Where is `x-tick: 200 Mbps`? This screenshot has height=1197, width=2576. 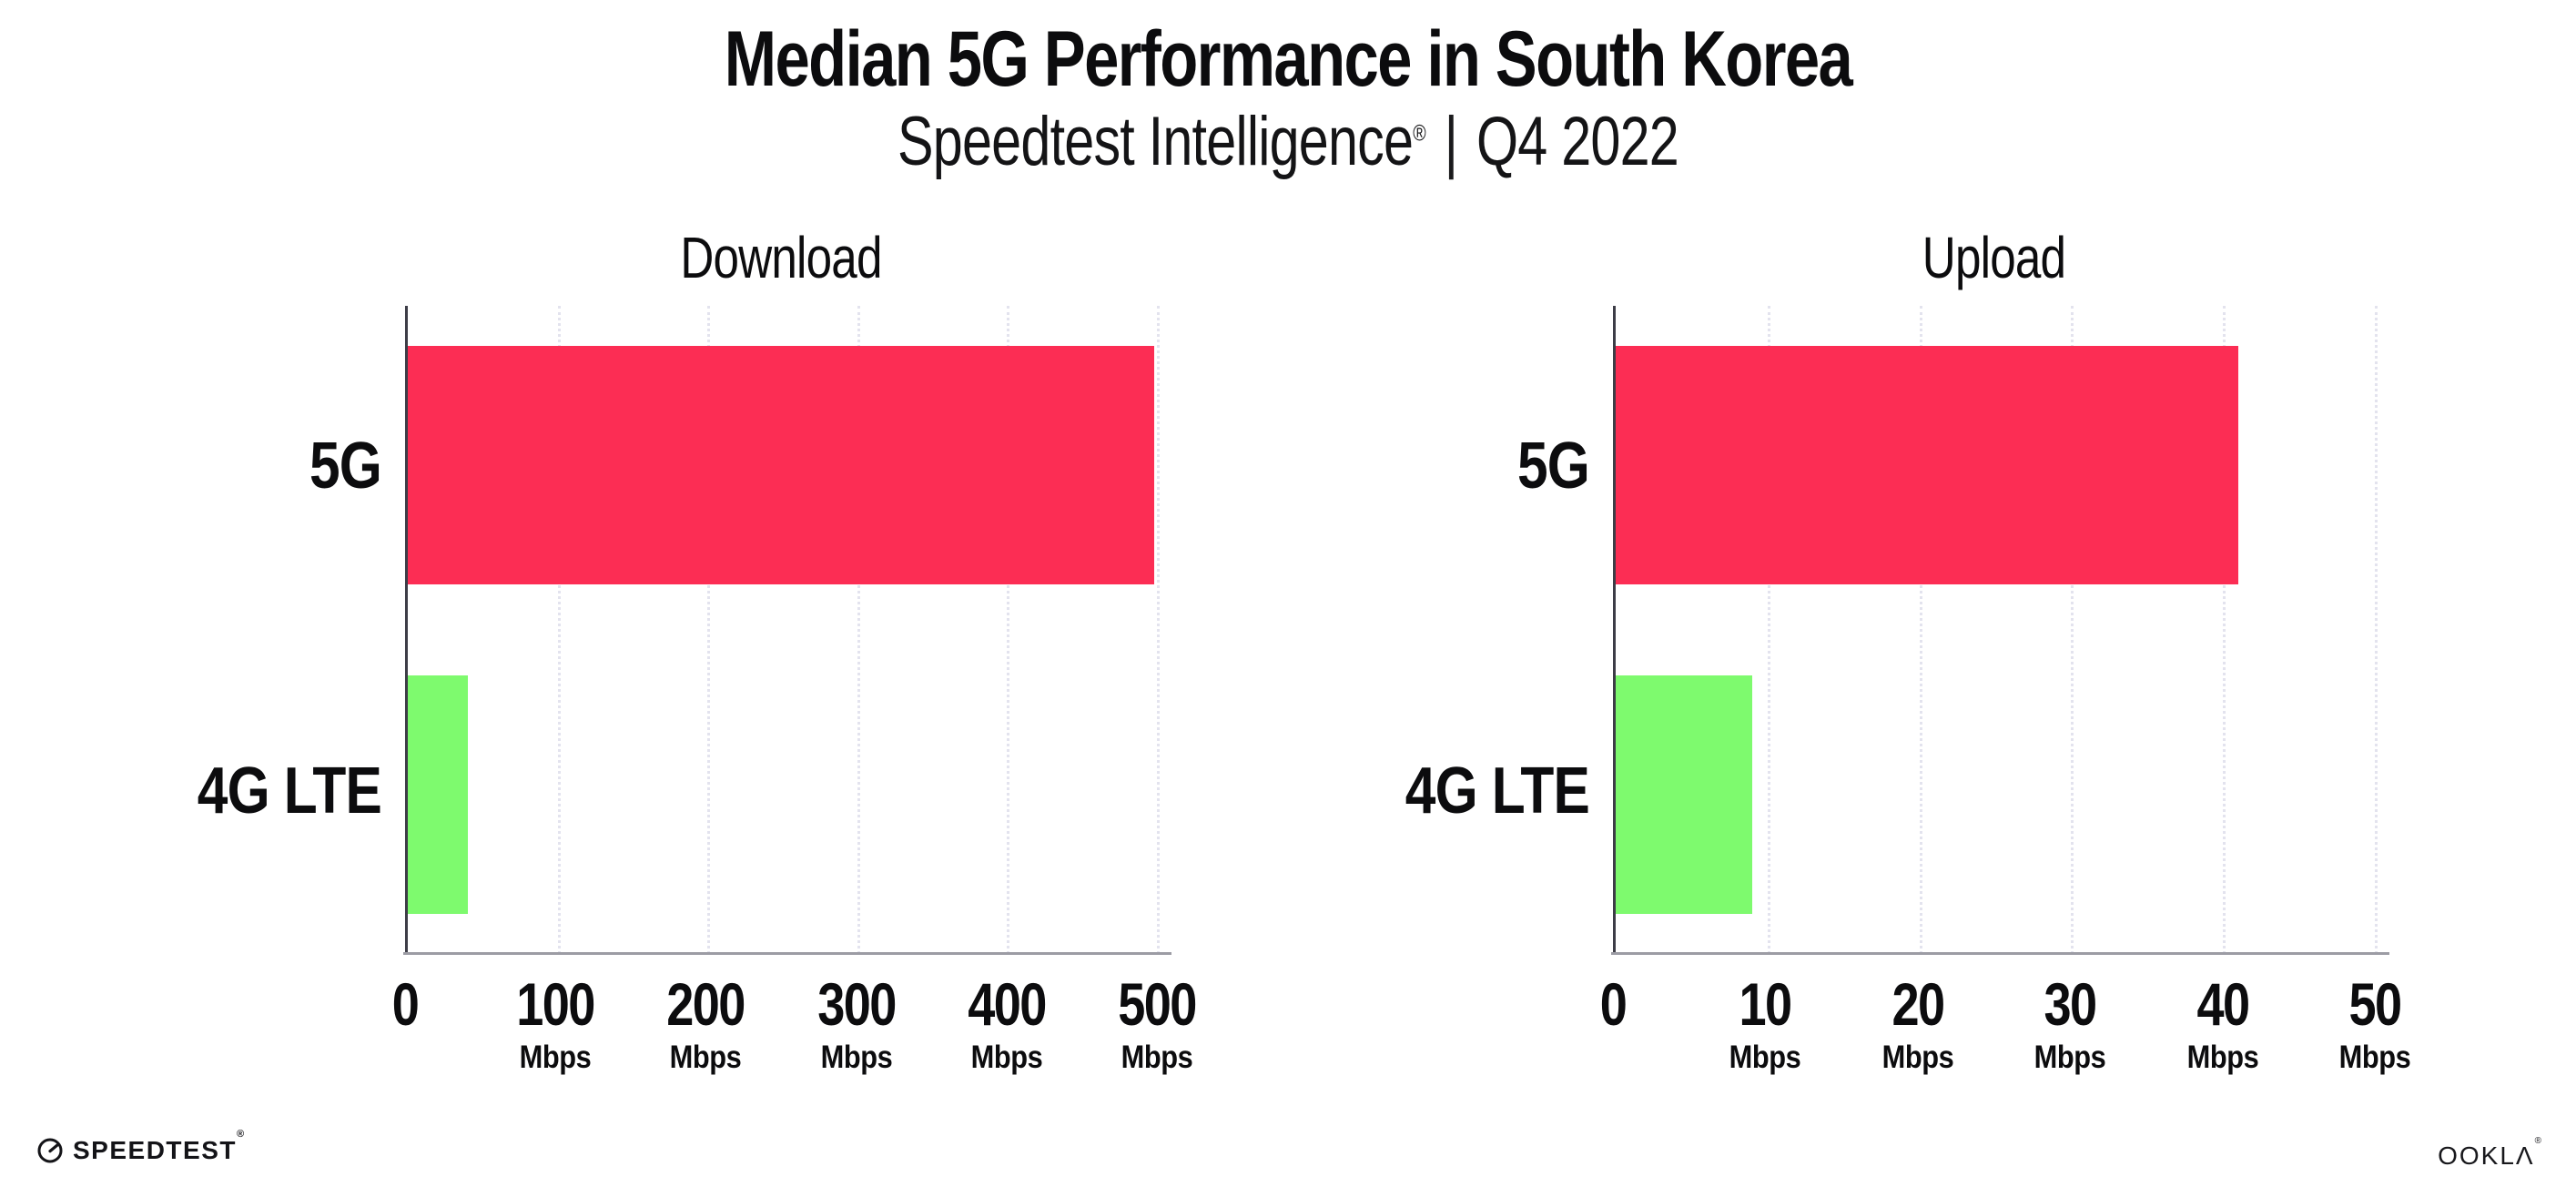 x-tick: 200 Mbps is located at coordinates (706, 1023).